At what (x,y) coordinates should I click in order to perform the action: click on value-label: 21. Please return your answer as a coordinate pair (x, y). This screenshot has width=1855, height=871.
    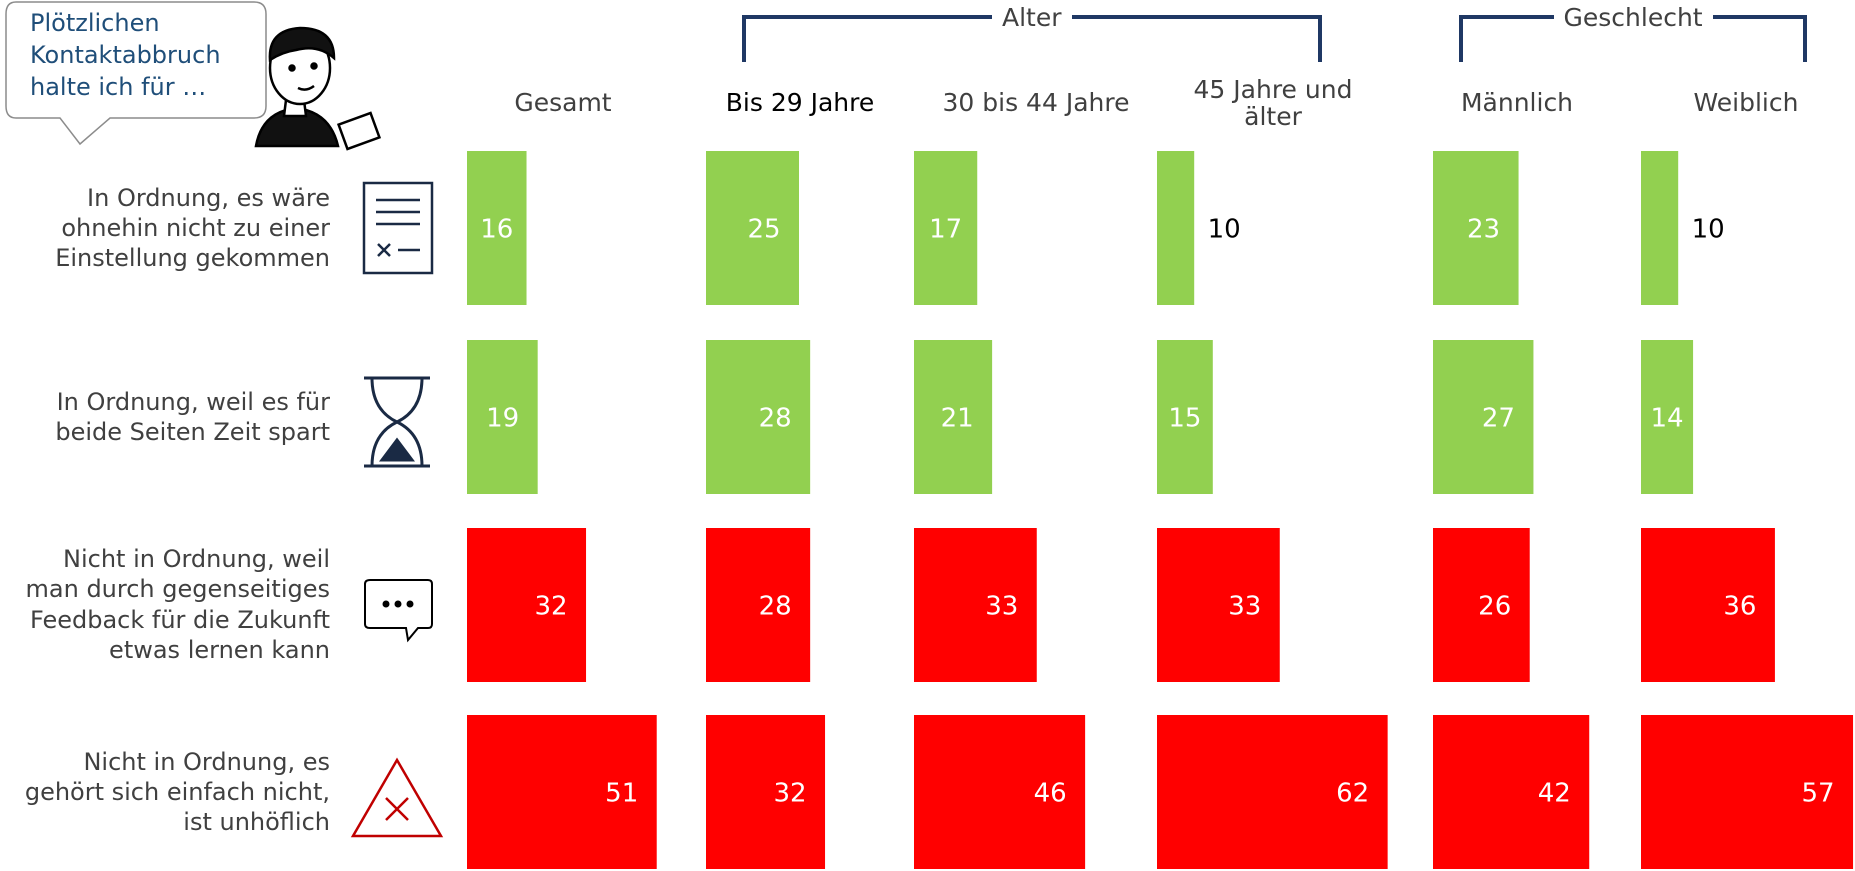
    Looking at the image, I should click on (957, 419).